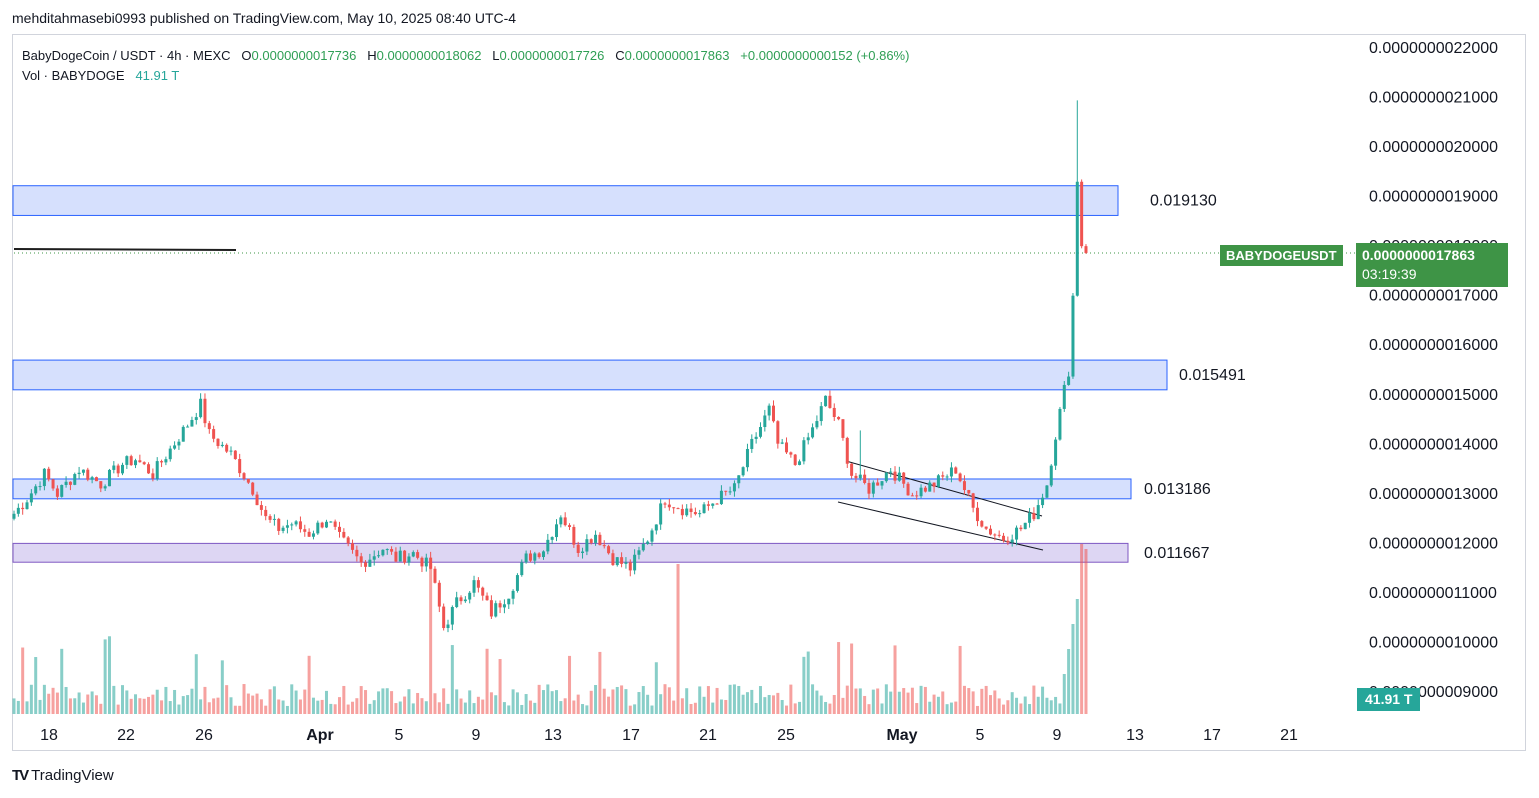 The height and width of the screenshot is (798, 1539). Describe the element at coordinates (20, 775) in the screenshot. I see `tradingview-logo-icon: TV` at that location.